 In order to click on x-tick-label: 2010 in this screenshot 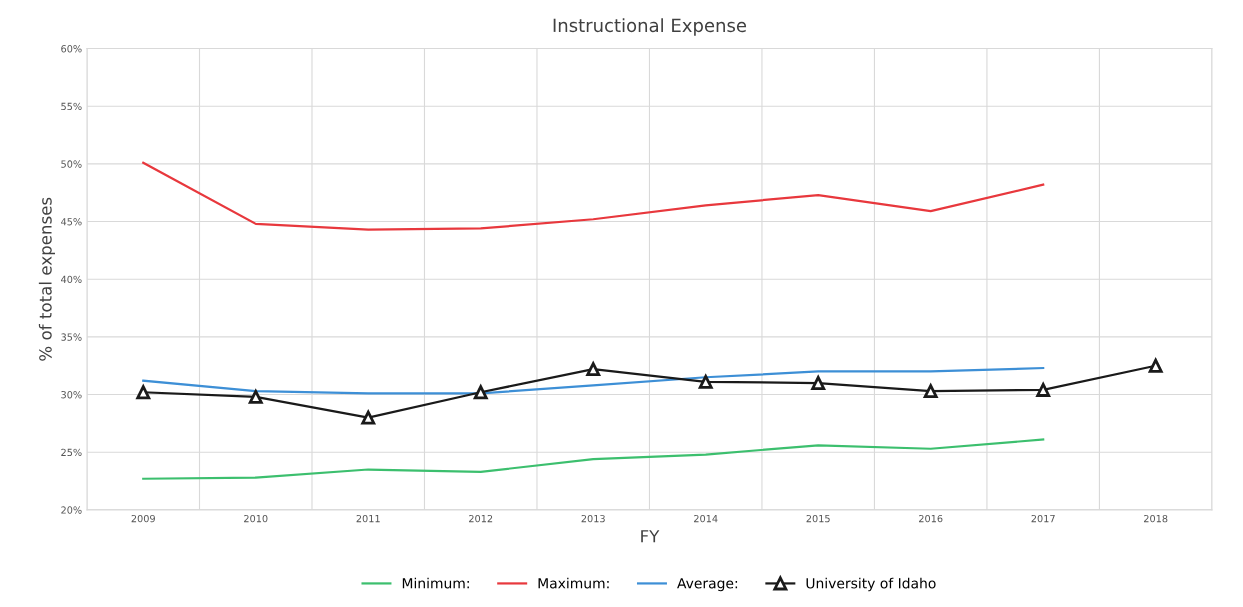, I will do `click(256, 518)`.